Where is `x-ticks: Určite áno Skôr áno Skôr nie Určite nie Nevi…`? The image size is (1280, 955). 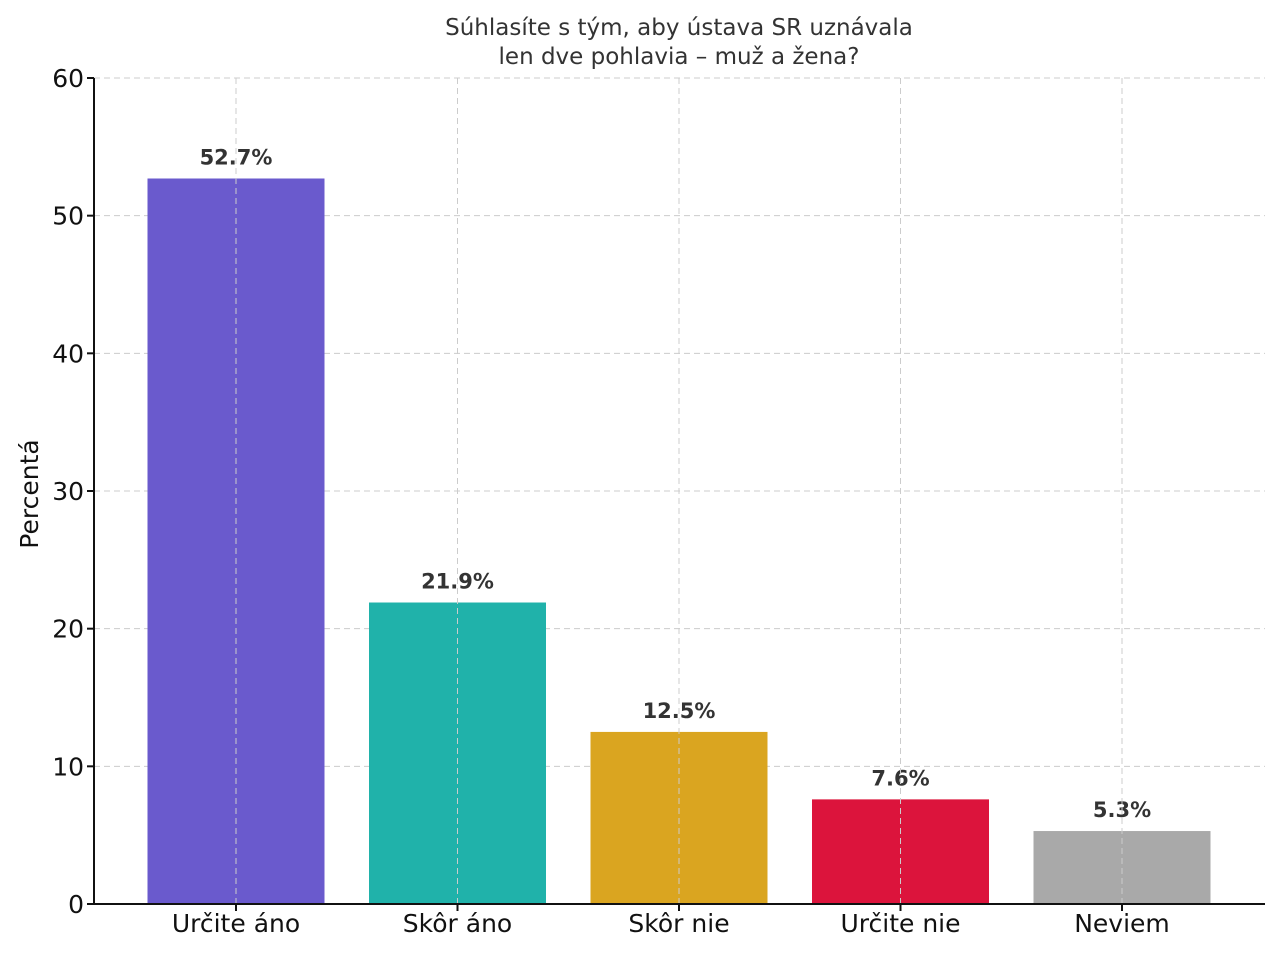
x-ticks: Určite áno Skôr áno Skôr nie Určite nie Nevi… is located at coordinates (671, 921).